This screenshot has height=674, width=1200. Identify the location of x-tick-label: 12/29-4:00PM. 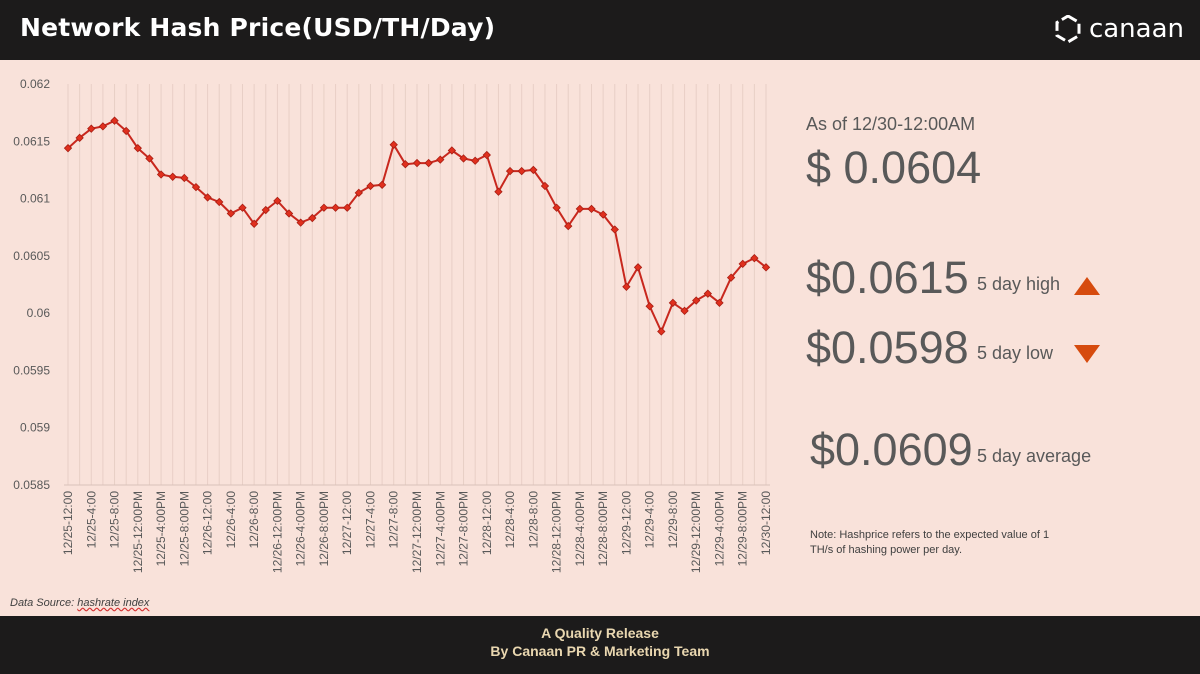
(719, 528).